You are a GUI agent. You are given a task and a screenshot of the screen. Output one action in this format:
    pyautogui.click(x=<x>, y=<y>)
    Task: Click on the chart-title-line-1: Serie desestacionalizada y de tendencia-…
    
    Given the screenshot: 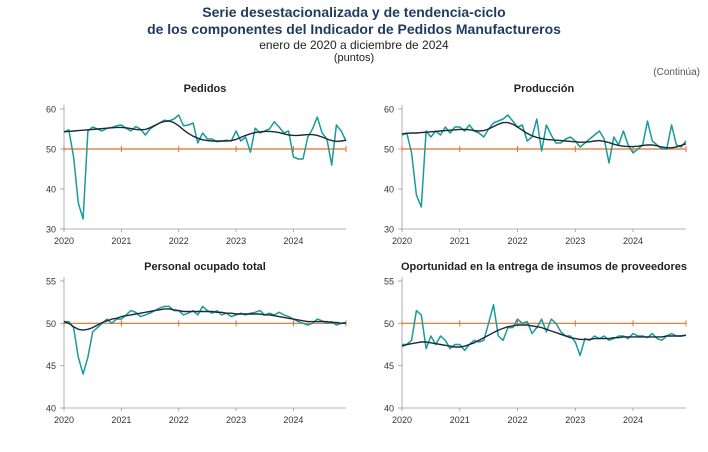 What is the action you would take?
    pyautogui.click(x=354, y=12)
    